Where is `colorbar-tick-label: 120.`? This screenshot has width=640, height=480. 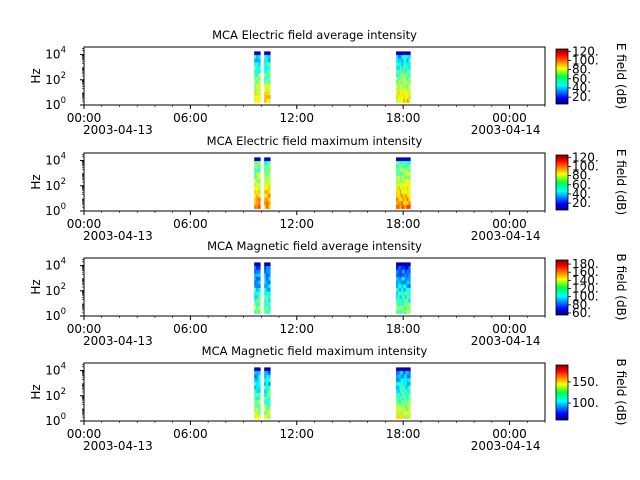
colorbar-tick-label: 120. is located at coordinates (585, 51).